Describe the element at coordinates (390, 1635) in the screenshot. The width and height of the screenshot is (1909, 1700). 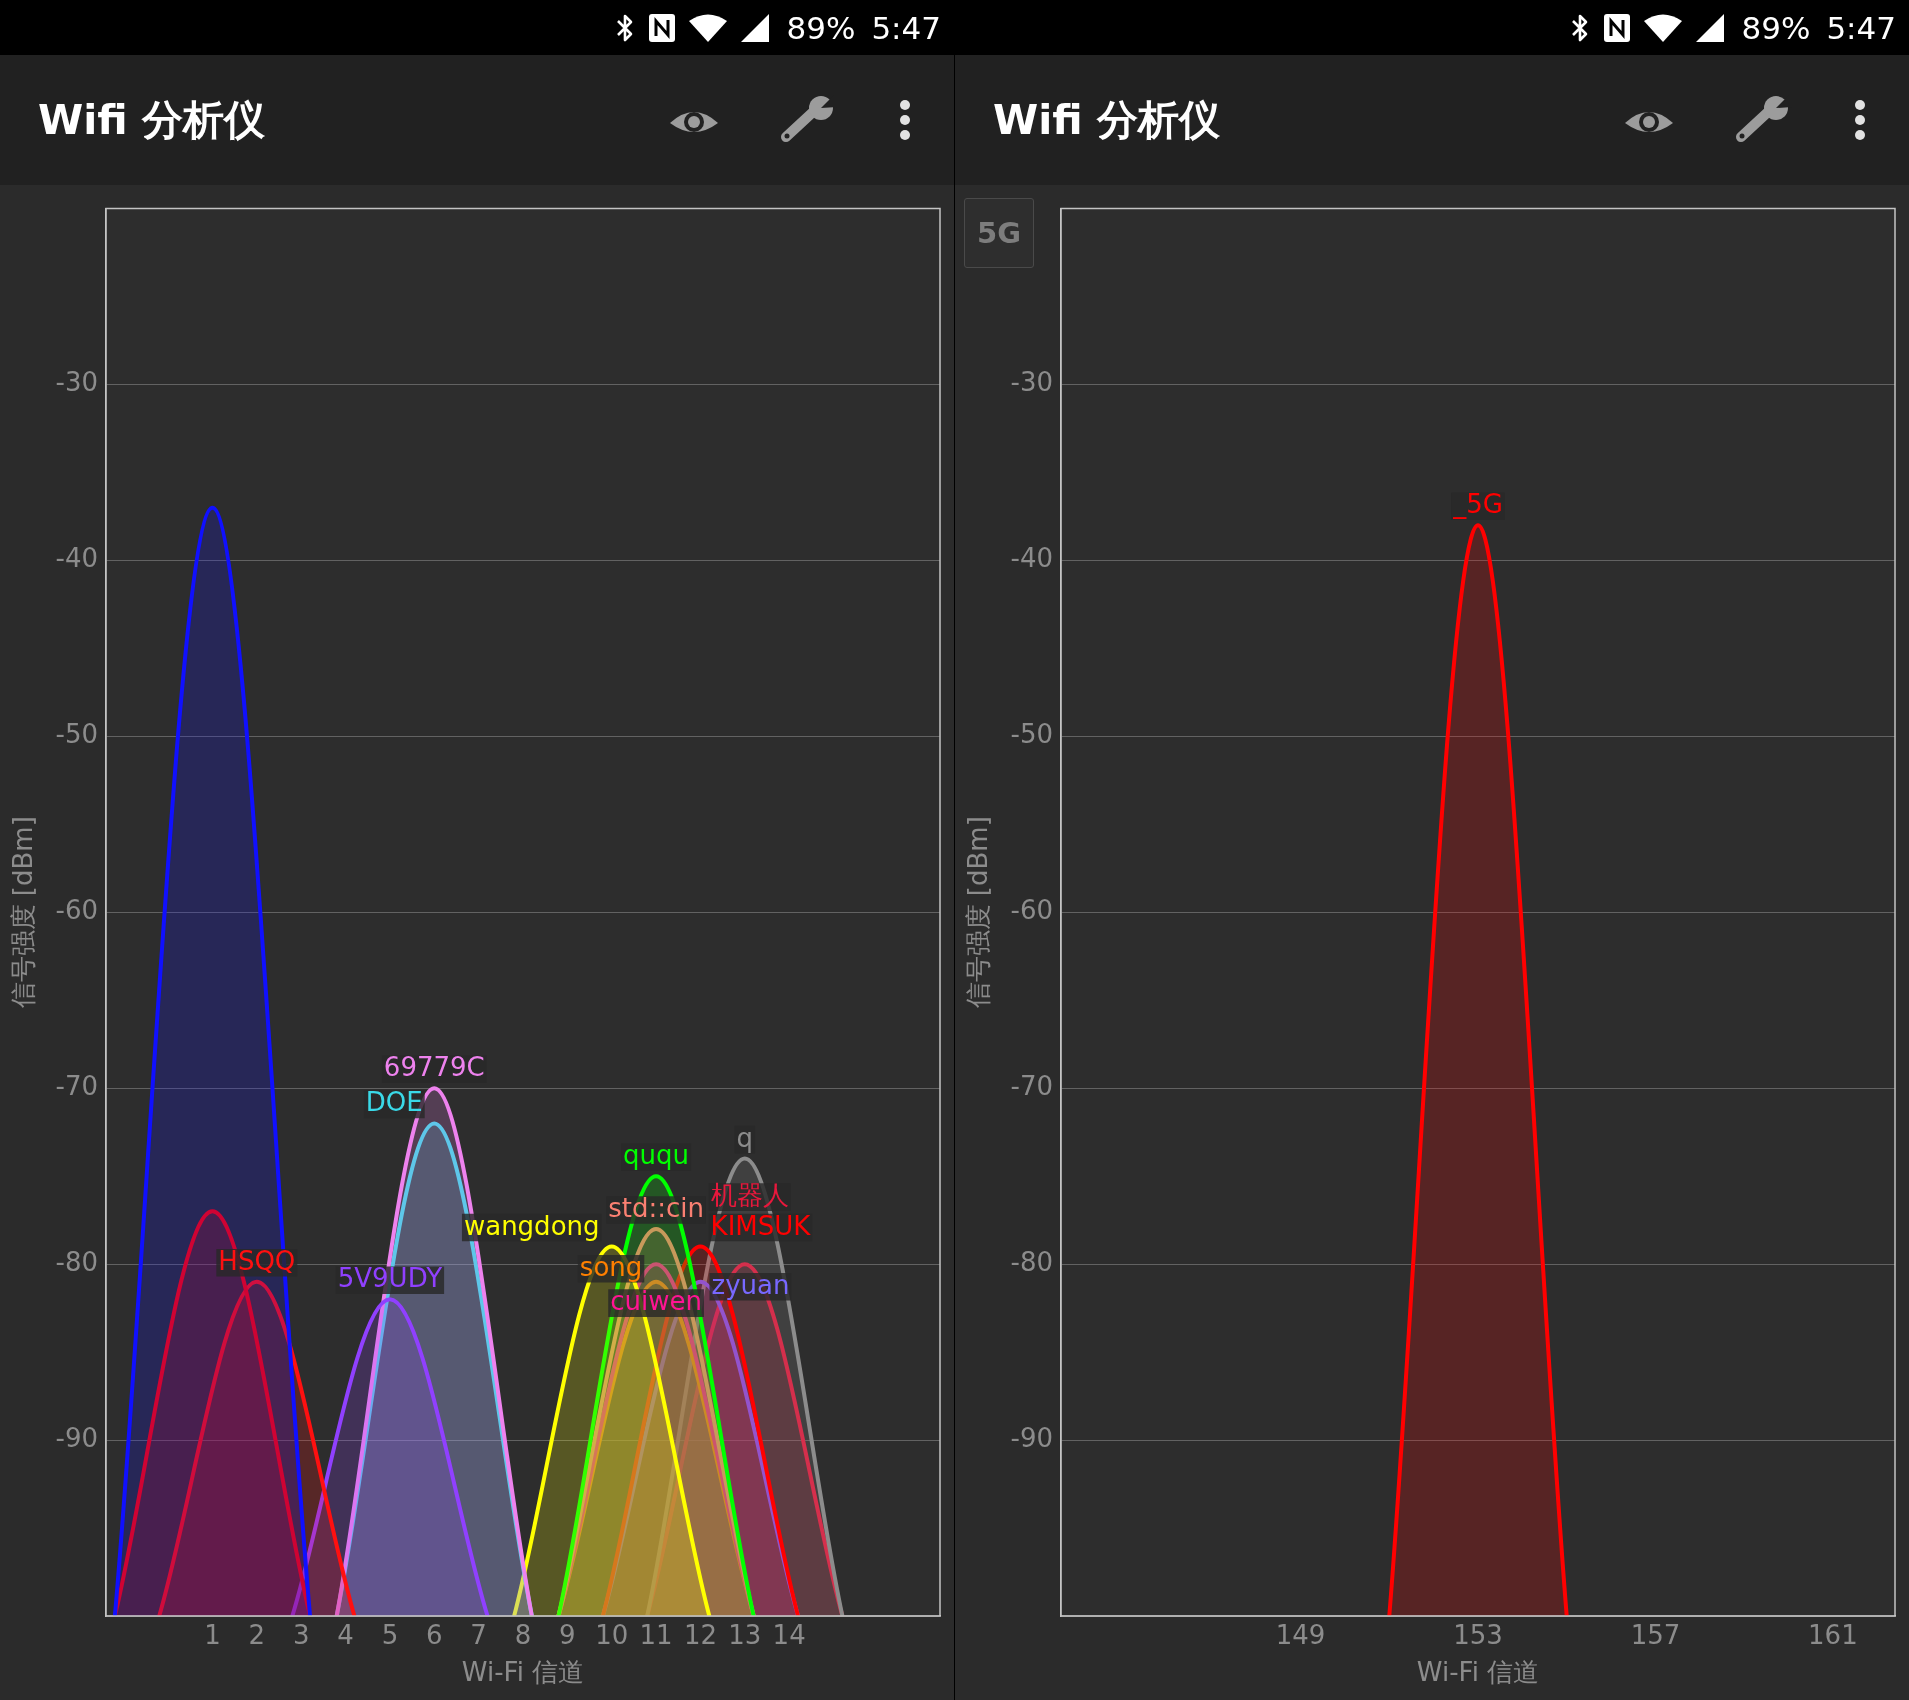
I see `x-tick-label: 5` at that location.